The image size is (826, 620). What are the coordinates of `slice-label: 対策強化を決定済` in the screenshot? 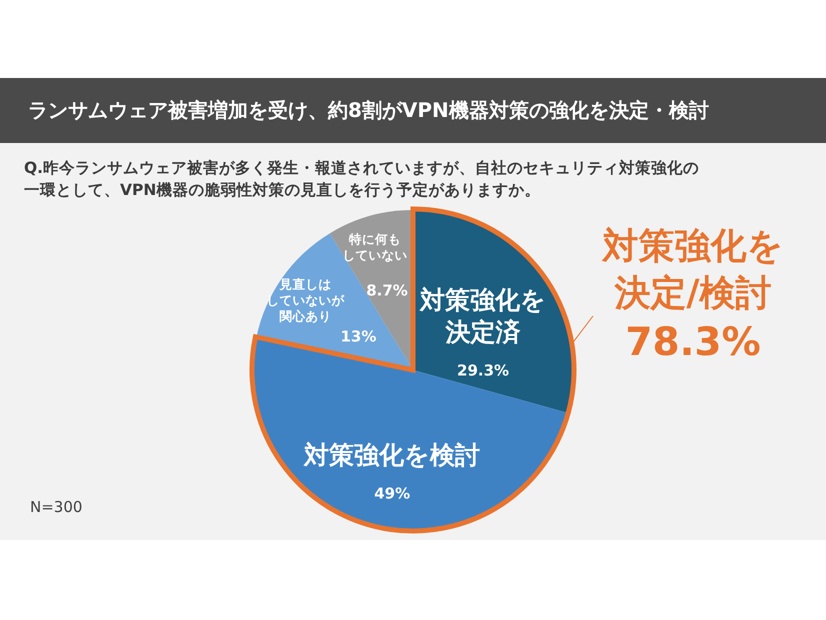 It's located at (482, 316).